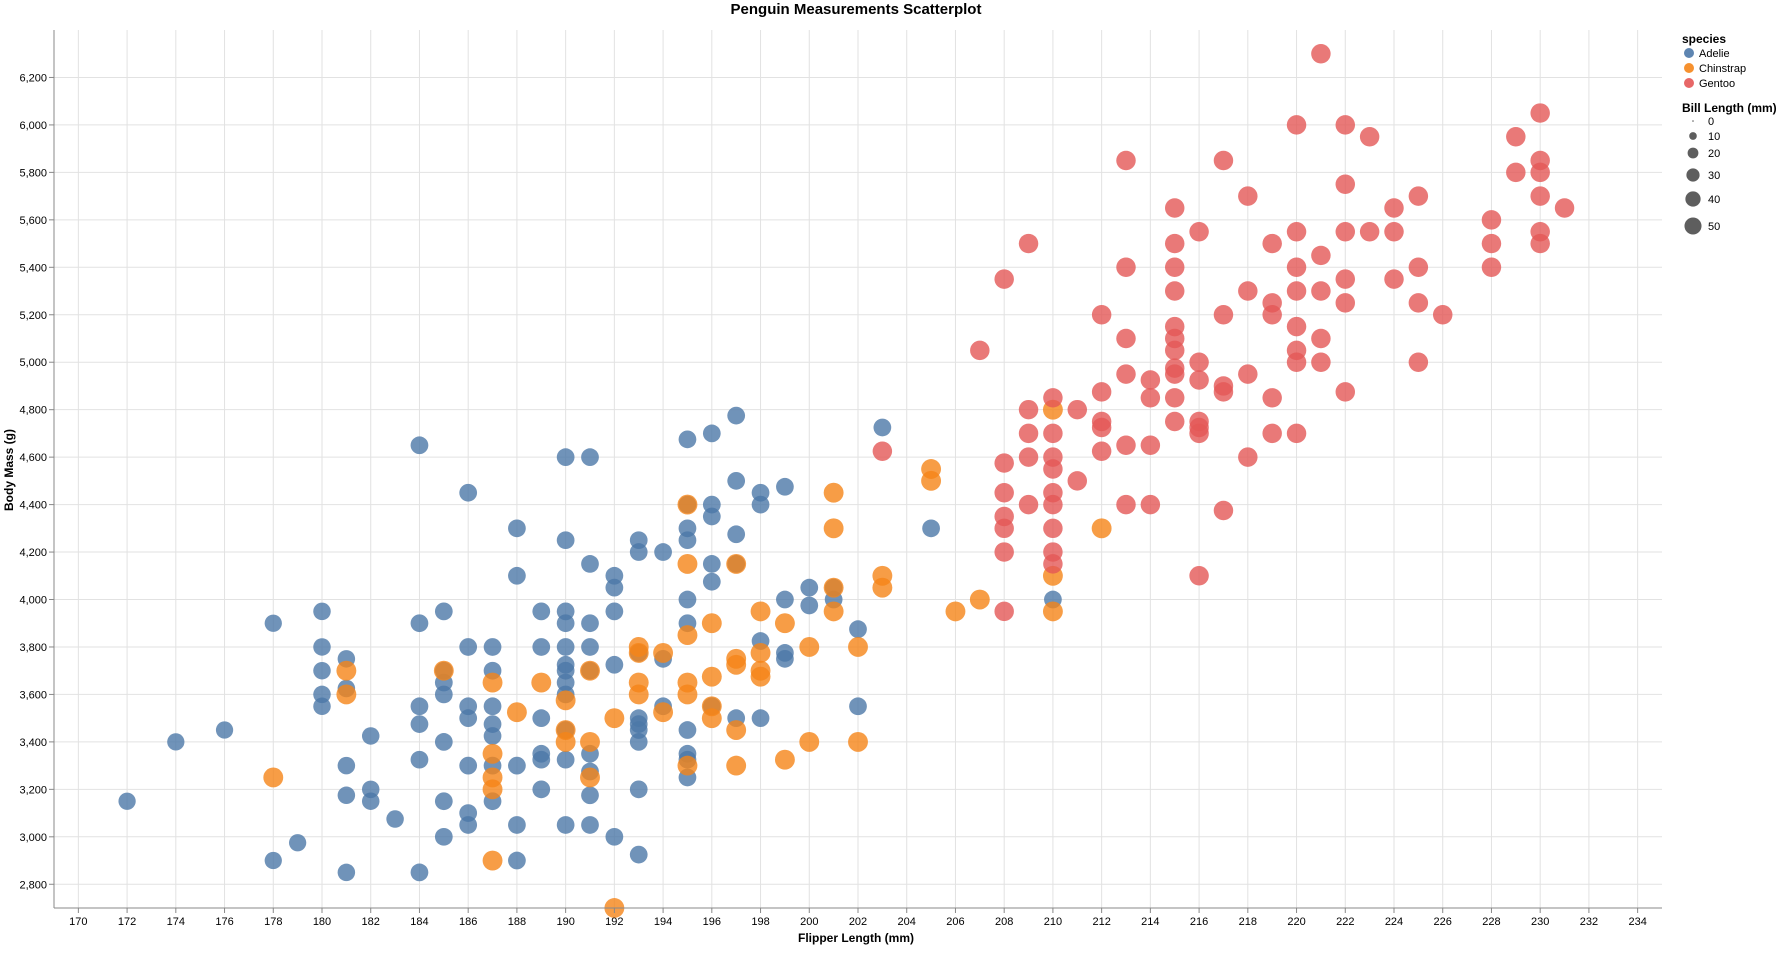 The image size is (1782, 955). What do you see at coordinates (760, 922) in the screenshot?
I see `x-tick-label: 198` at bounding box center [760, 922].